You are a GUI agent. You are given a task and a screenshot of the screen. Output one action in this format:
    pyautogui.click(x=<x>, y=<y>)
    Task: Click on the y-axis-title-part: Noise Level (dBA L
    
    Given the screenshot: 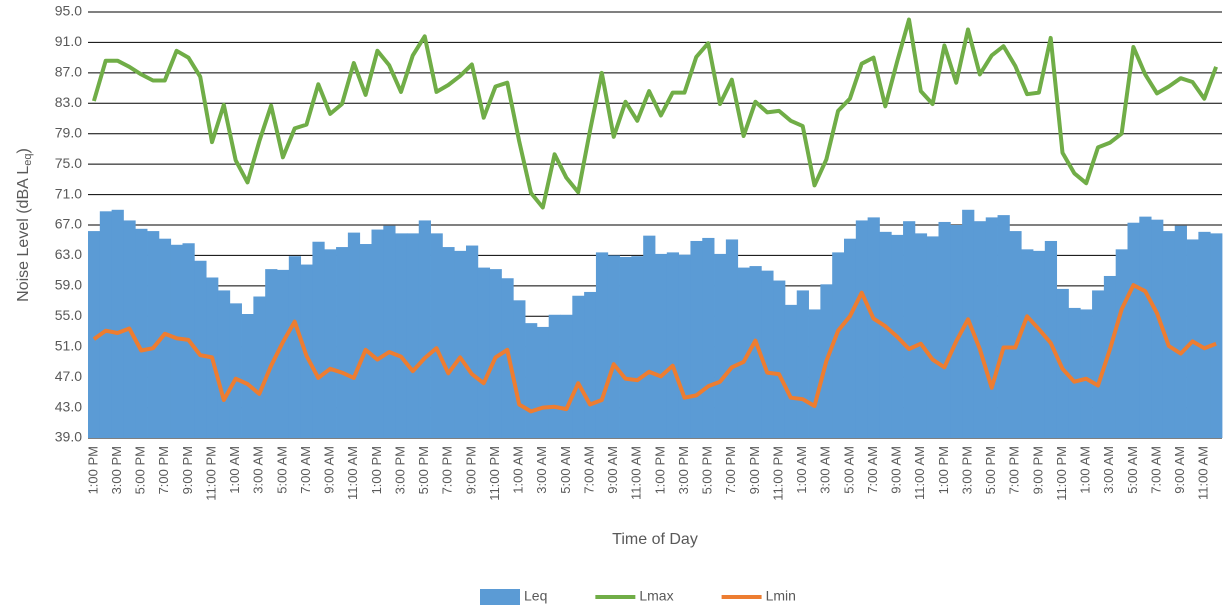 What is the action you would take?
    pyautogui.click(x=23, y=234)
    